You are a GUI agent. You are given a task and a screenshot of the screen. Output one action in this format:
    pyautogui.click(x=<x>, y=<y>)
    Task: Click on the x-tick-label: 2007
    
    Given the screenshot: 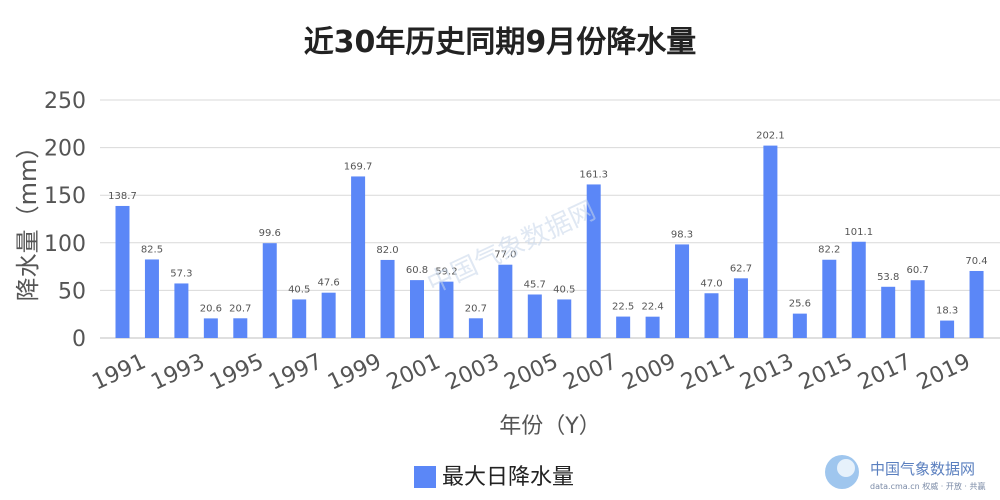 What is the action you would take?
    pyautogui.click(x=590, y=372)
    